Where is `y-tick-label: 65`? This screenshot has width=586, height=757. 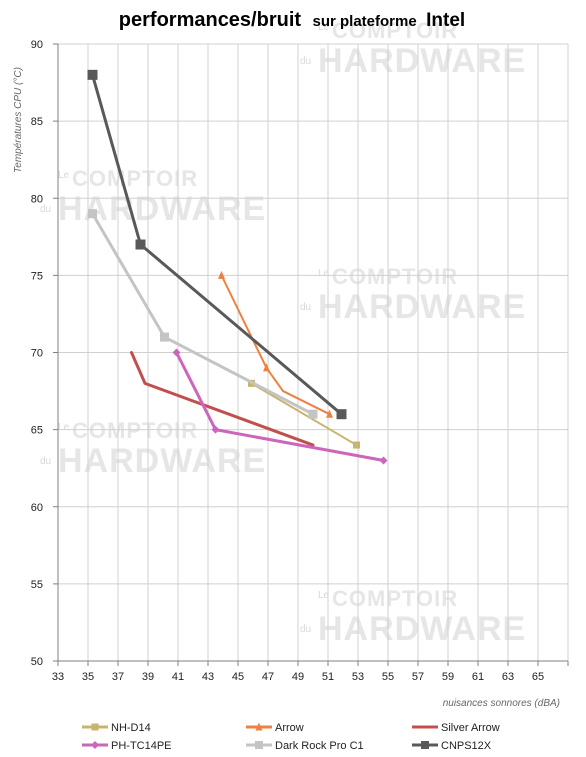 y-tick-label: 65 is located at coordinates (37, 431).